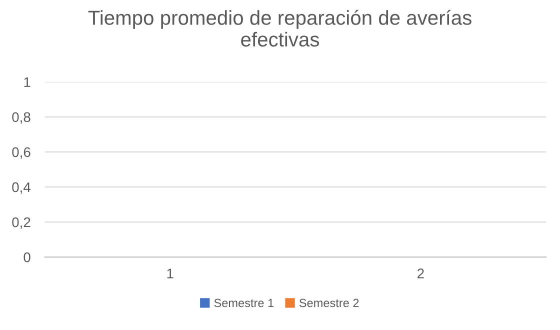 The height and width of the screenshot is (330, 560). Describe the element at coordinates (27, 257) in the screenshot. I see `y-tick-label: 0` at that location.